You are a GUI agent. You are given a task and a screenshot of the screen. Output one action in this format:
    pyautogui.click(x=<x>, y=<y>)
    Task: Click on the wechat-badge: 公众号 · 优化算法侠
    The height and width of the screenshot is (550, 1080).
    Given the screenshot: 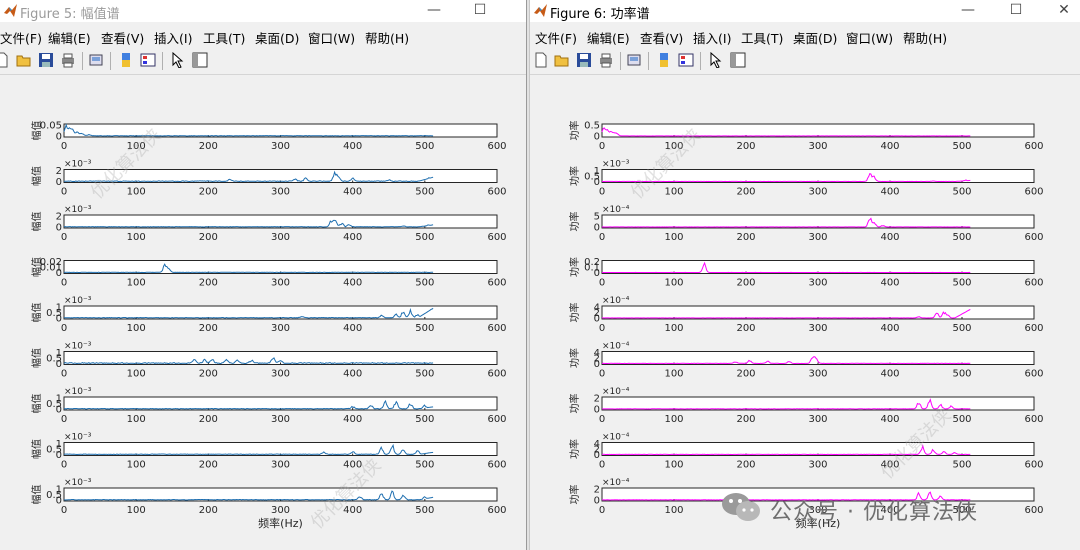 What is the action you would take?
    pyautogui.click(x=890, y=506)
    